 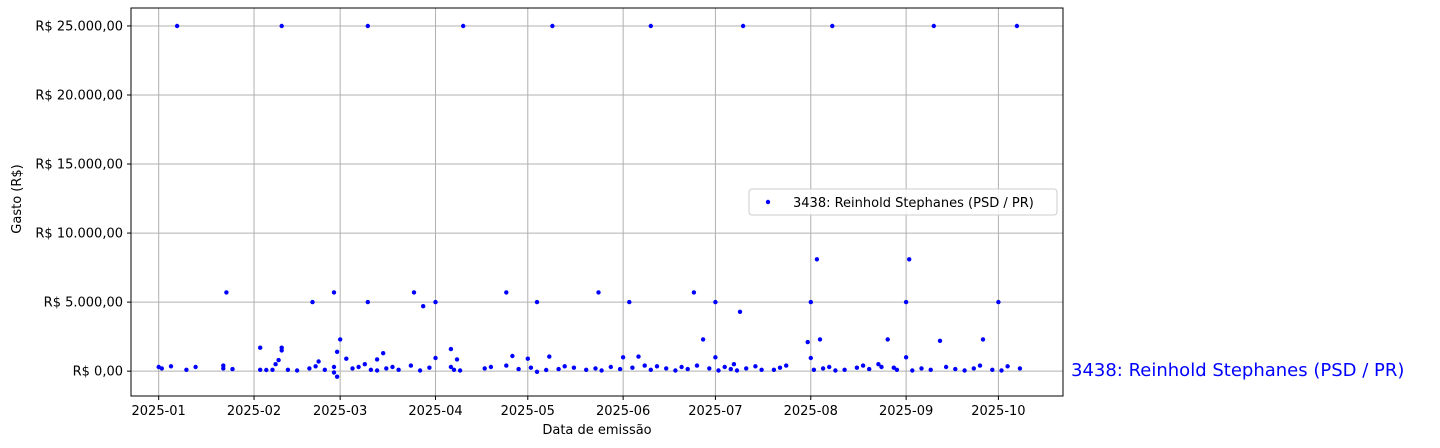 What do you see at coordinates (79, 95) in the screenshot?
I see `y-tick-label: R$ 20.000,00` at bounding box center [79, 95].